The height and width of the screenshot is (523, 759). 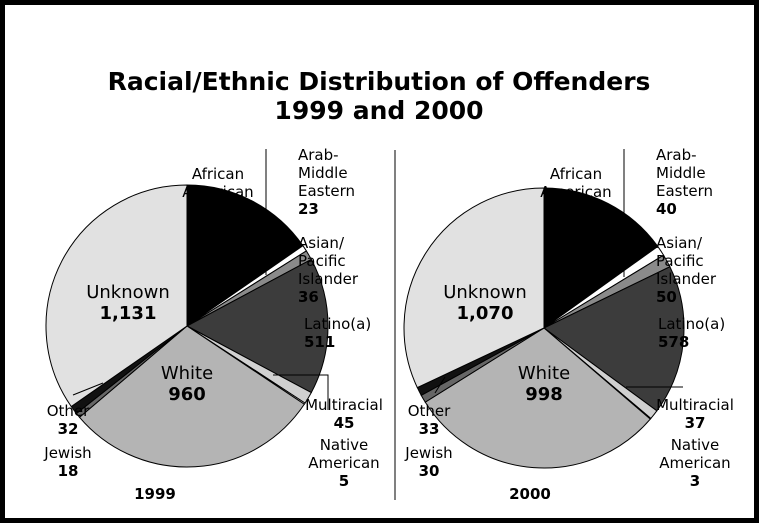 What do you see at coordinates (308, 297) in the screenshot?
I see `slice-value-asian-pacific-islander: 36` at bounding box center [308, 297].